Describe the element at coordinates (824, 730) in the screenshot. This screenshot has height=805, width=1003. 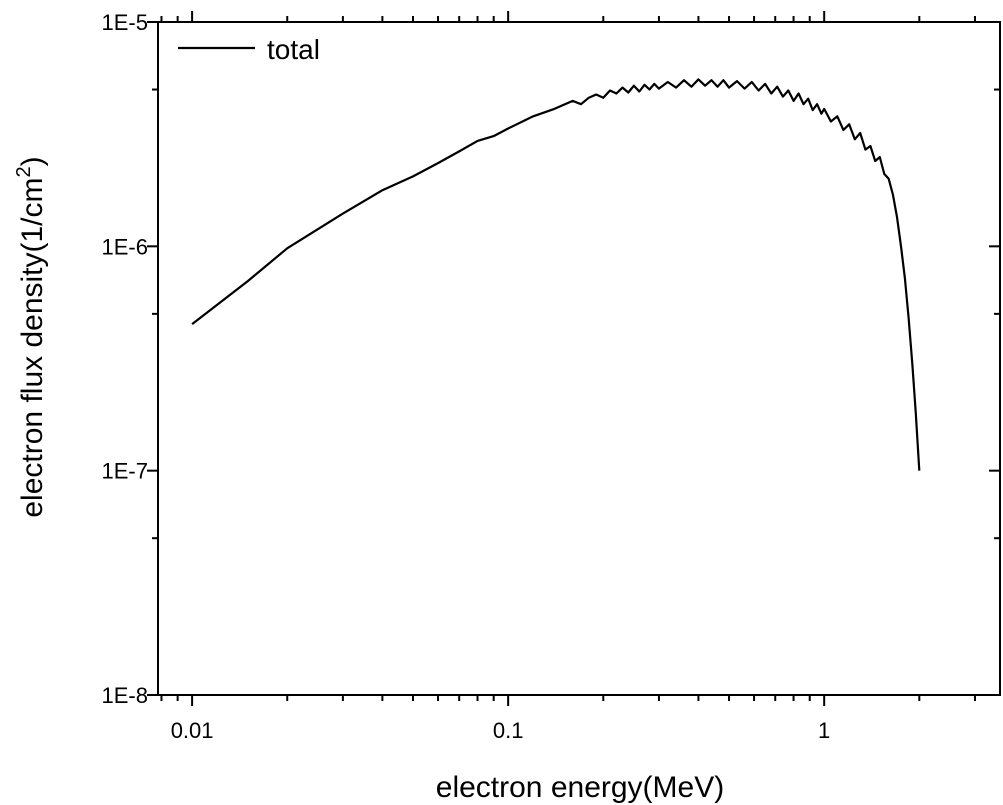
I see `x-tick-label: 1` at that location.